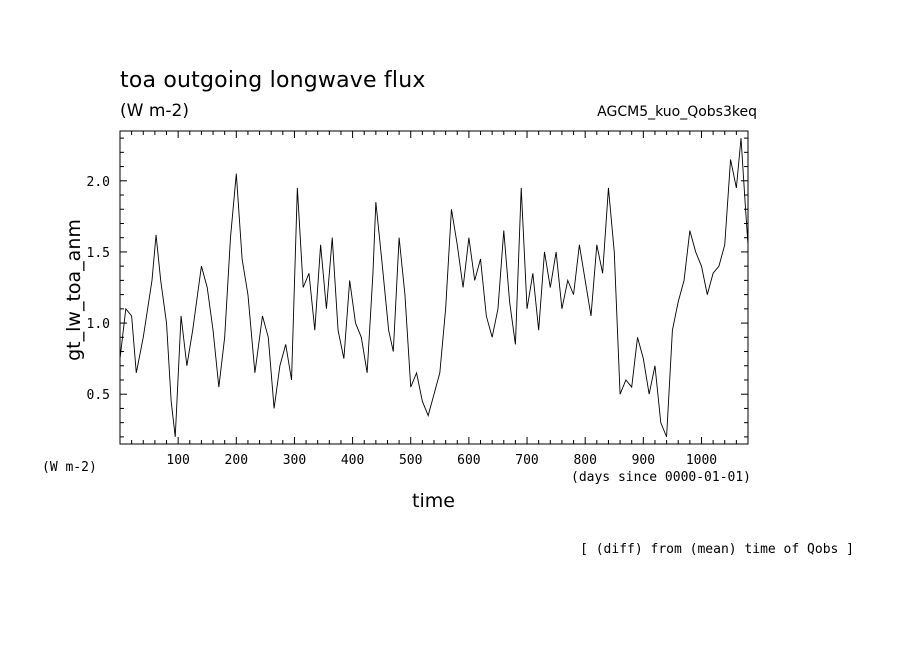 This screenshot has height=654, width=904. I want to click on x-tick-label: 700, so click(526, 460).